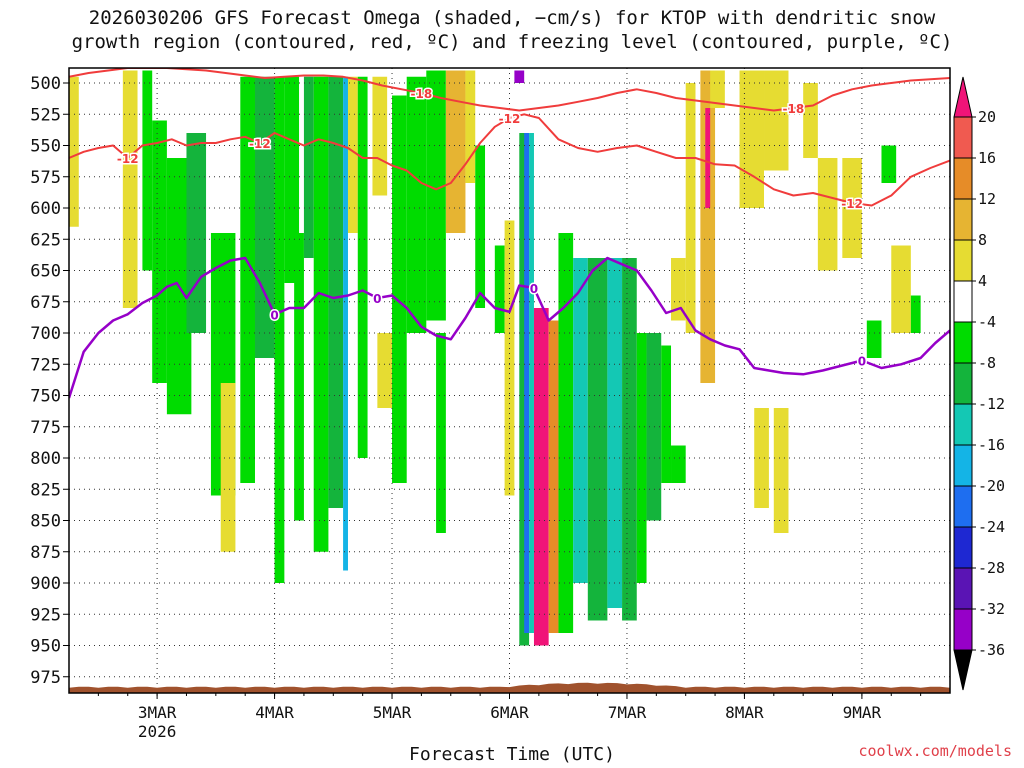 The height and width of the screenshot is (768, 1024). I want to click on colorbar-label: 8, so click(982, 240).